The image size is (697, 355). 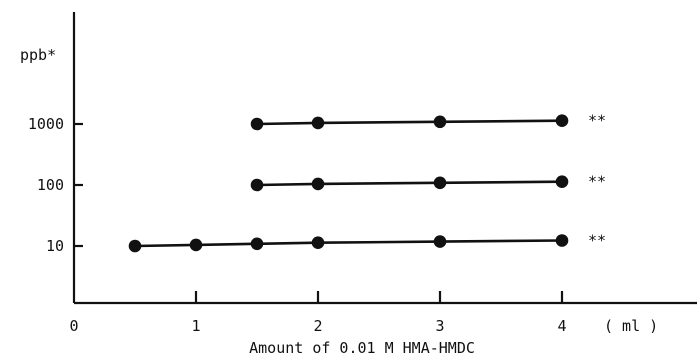 I want to click on series-label-1: **, so click(x=597, y=182).